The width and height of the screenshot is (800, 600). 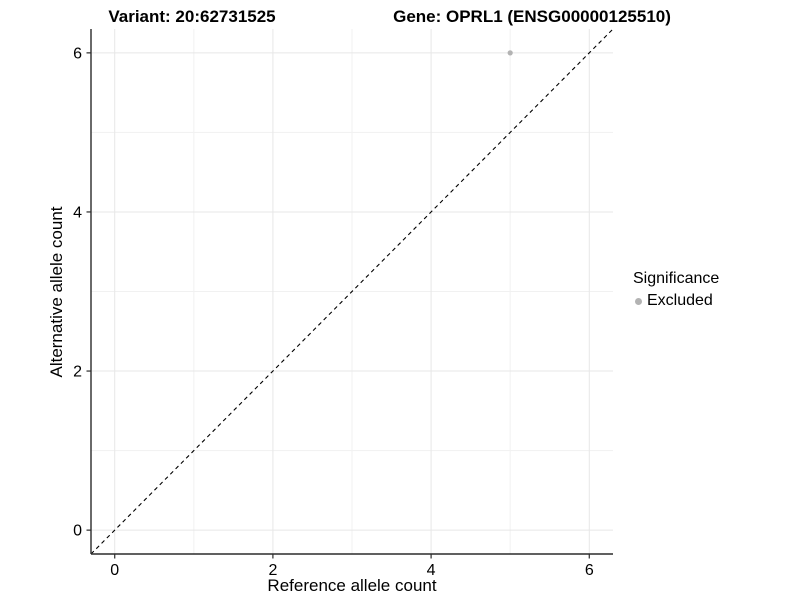 What do you see at coordinates (77, 212) in the screenshot?
I see `y-tick-label: 4` at bounding box center [77, 212].